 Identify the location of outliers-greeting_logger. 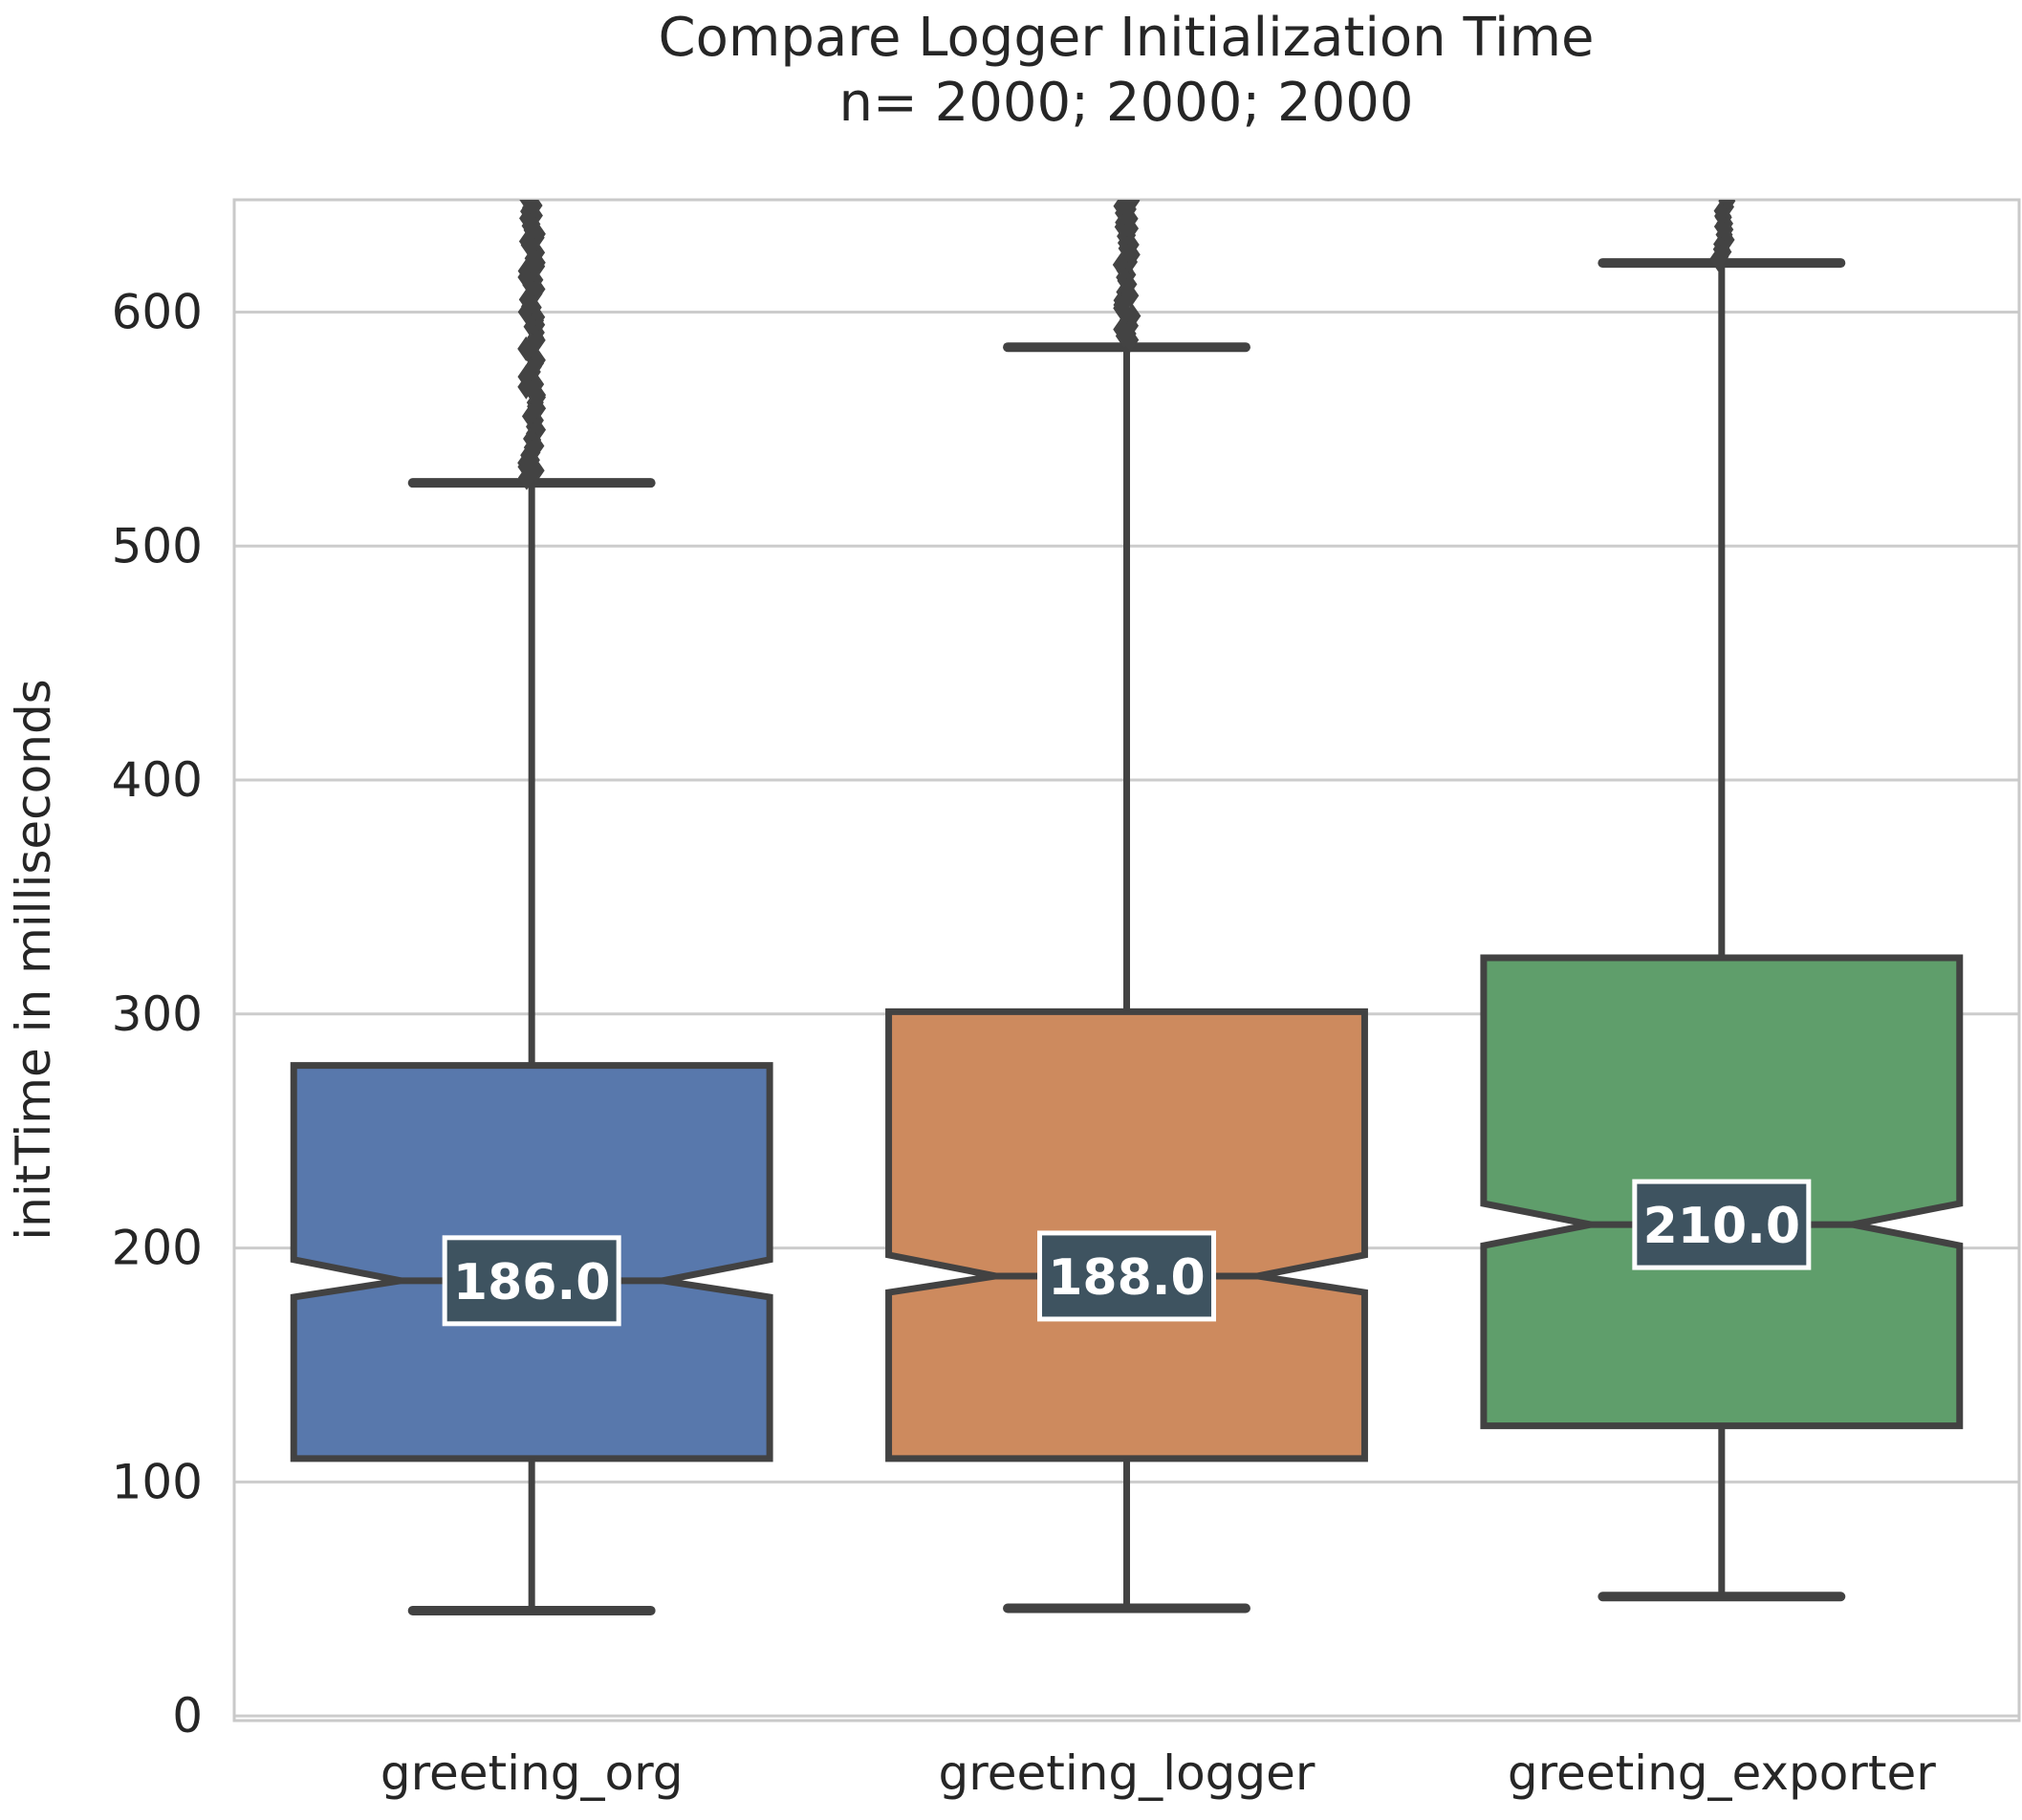
(1126, 276).